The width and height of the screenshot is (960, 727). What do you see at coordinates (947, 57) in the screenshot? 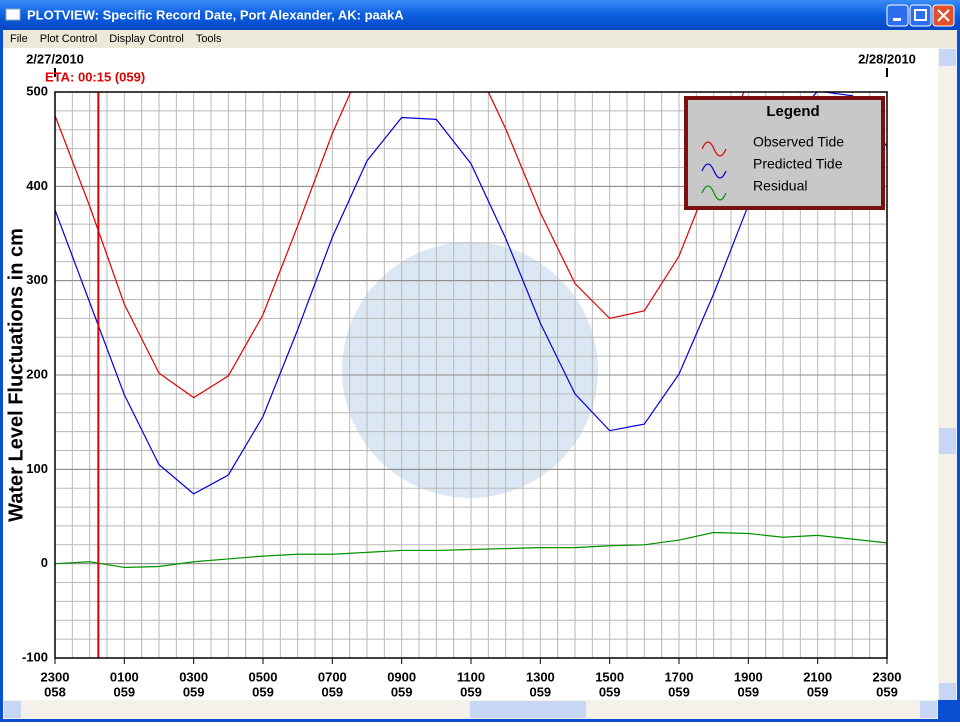
I see `scroll-up` at bounding box center [947, 57].